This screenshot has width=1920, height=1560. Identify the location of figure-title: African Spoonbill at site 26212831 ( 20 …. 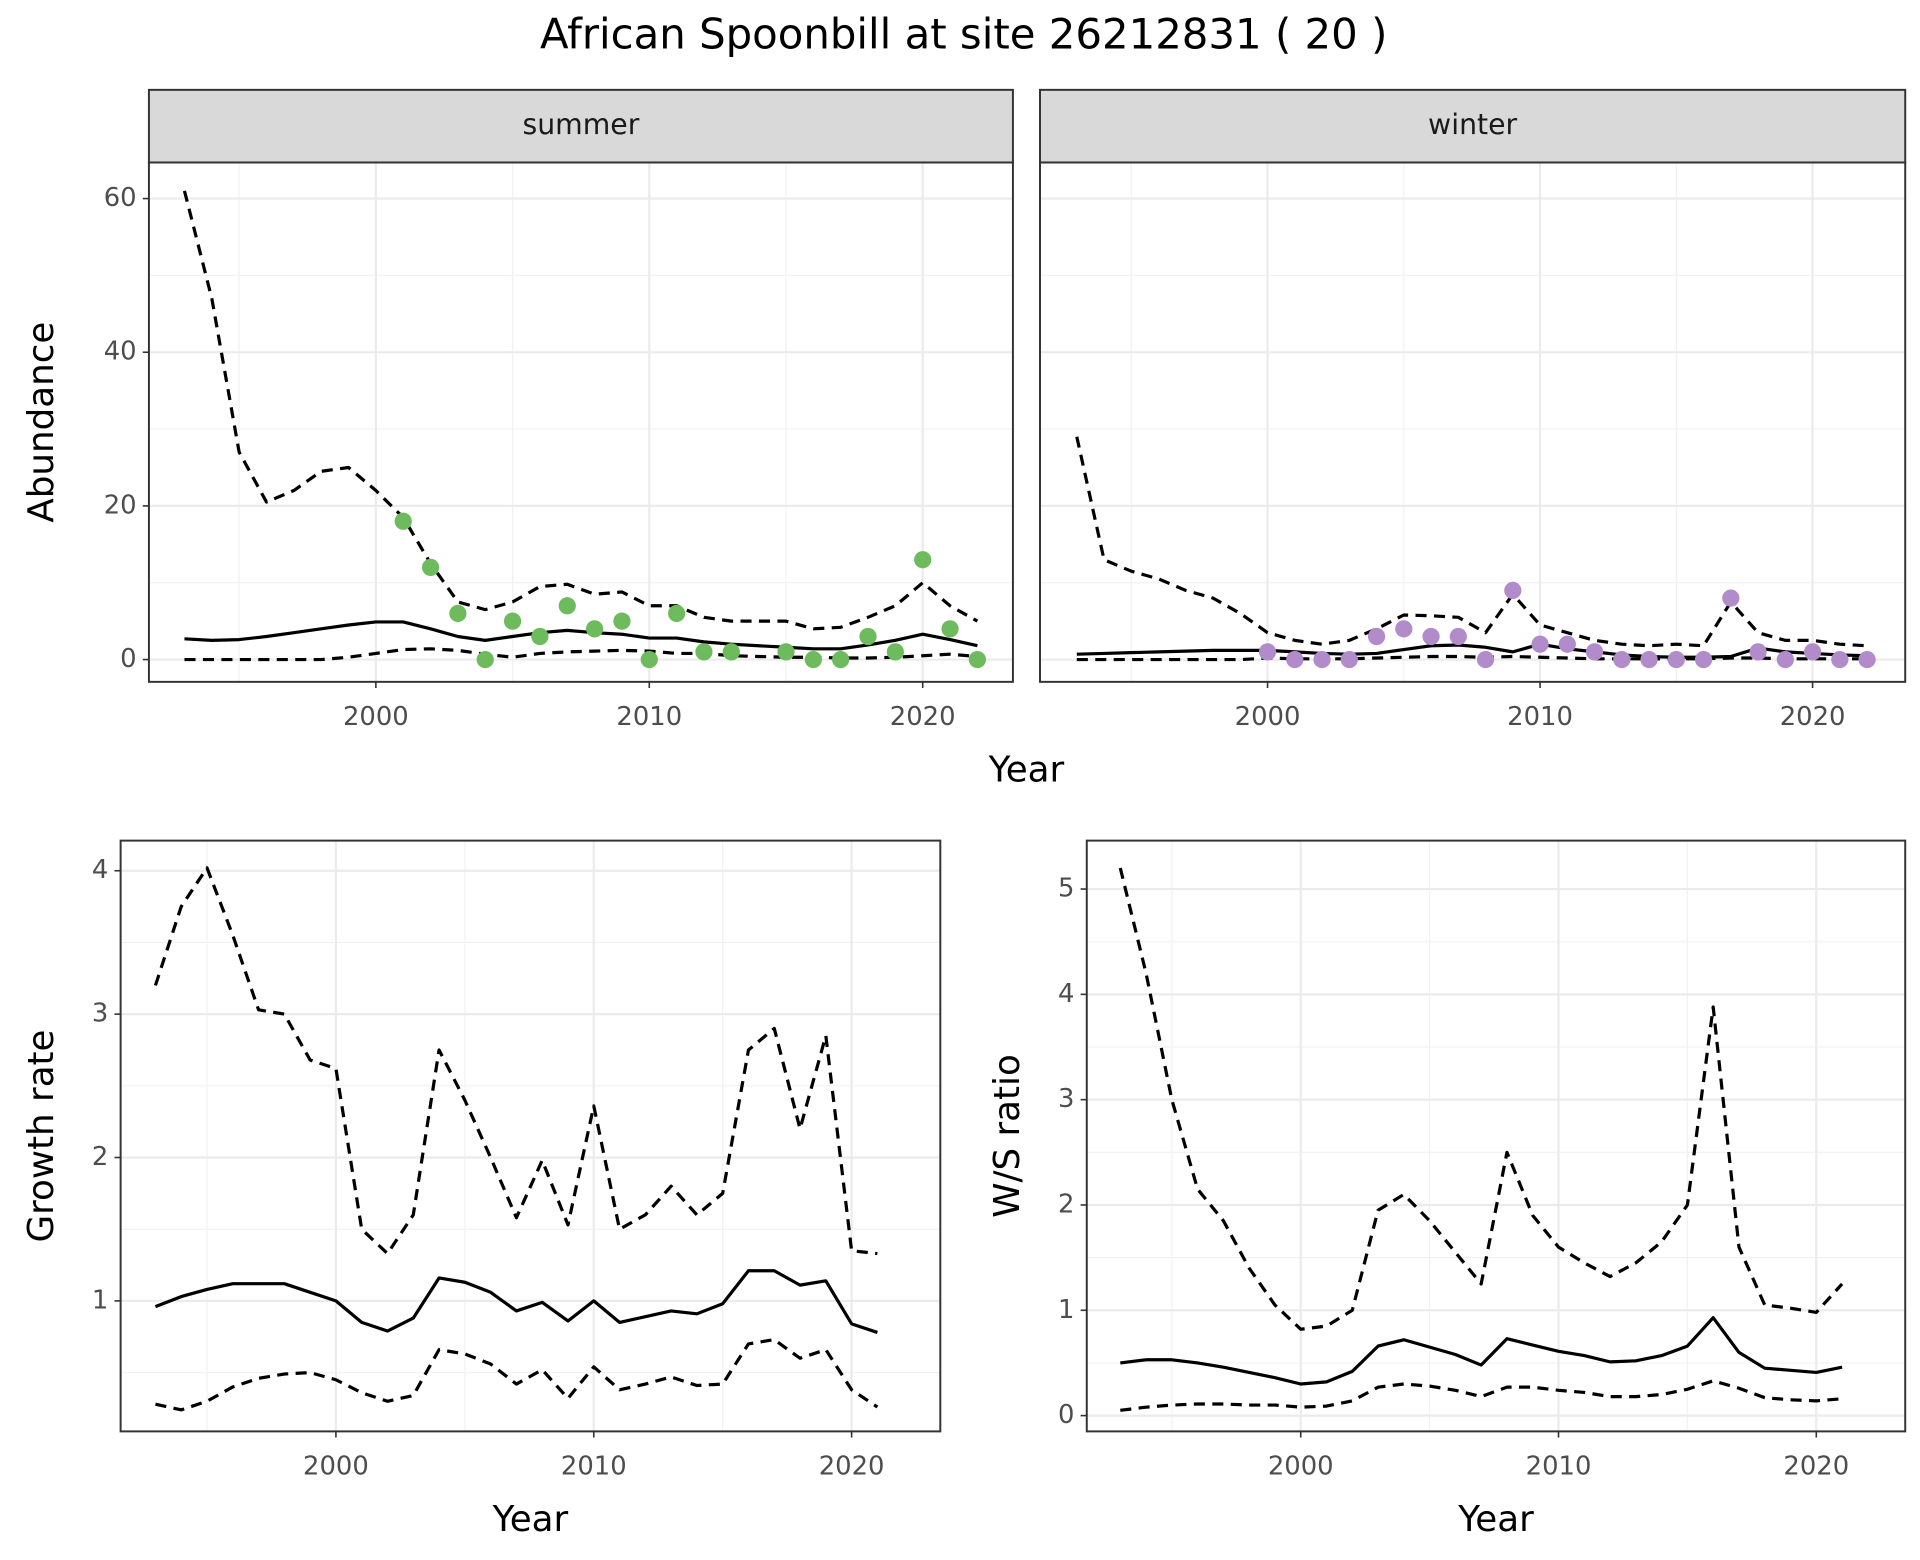
(963, 33).